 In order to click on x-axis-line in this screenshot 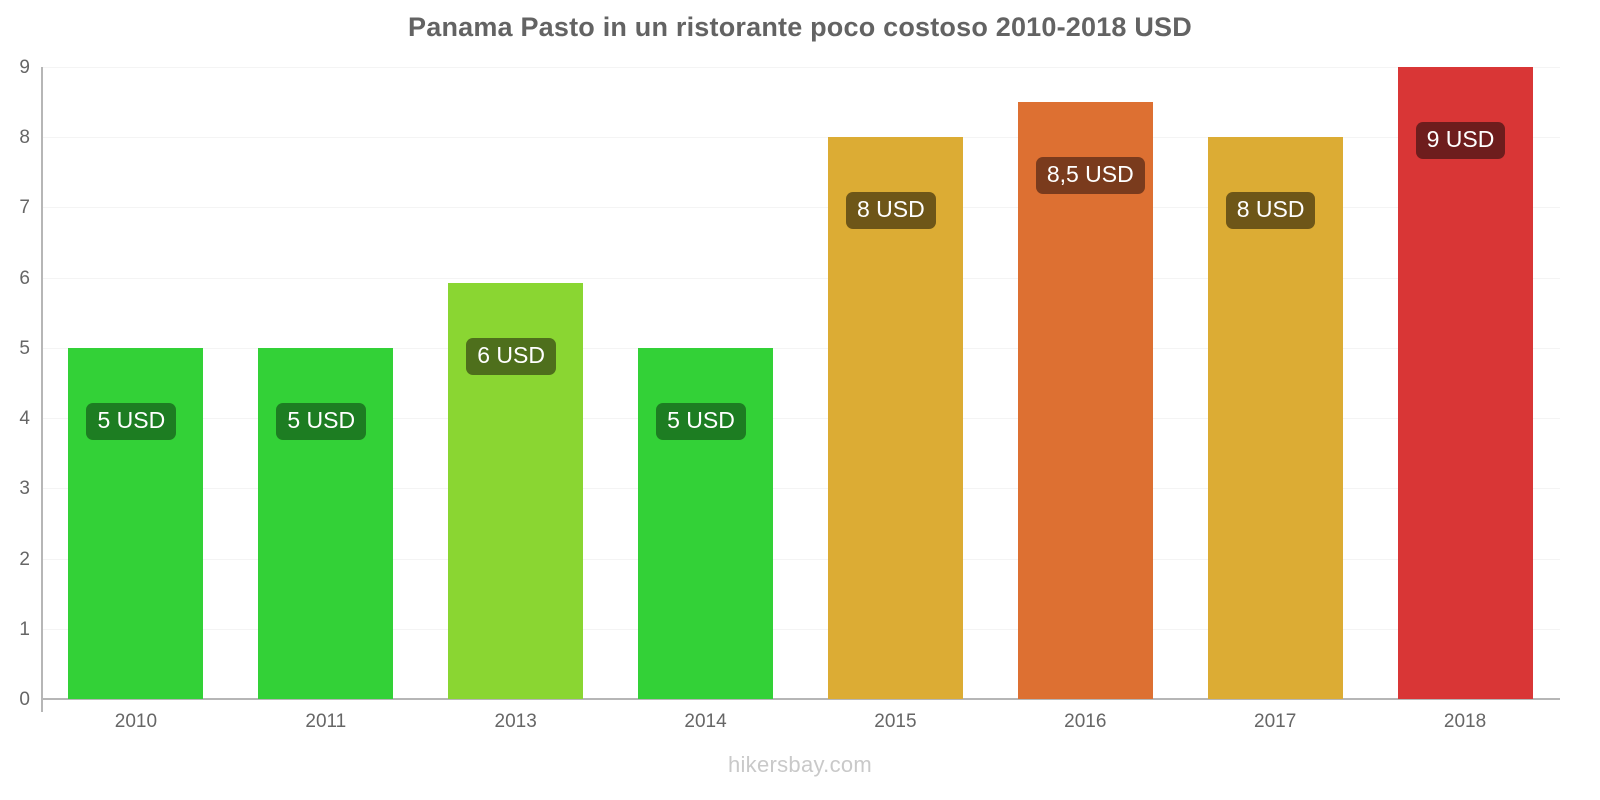, I will do `click(800, 699)`.